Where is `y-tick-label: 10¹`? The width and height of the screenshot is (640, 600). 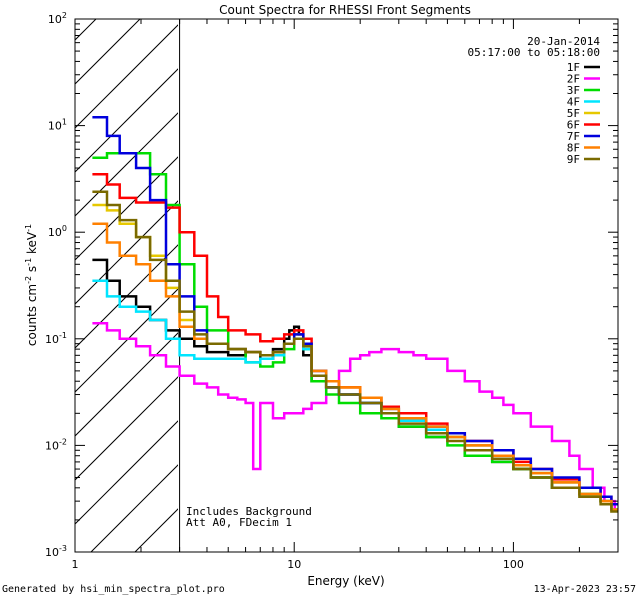 y-tick-label: 10¹ is located at coordinates (57, 125).